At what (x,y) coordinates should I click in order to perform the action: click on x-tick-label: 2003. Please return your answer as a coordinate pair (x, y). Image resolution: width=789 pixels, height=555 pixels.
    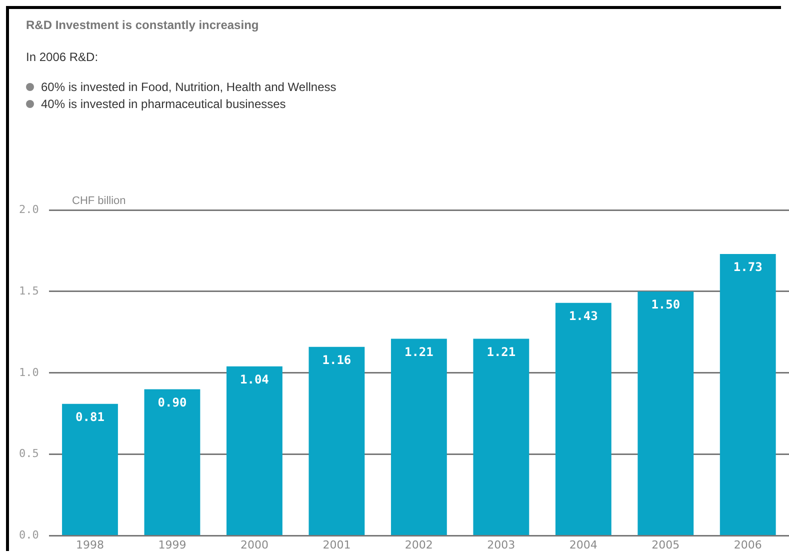
    Looking at the image, I should click on (501, 545).